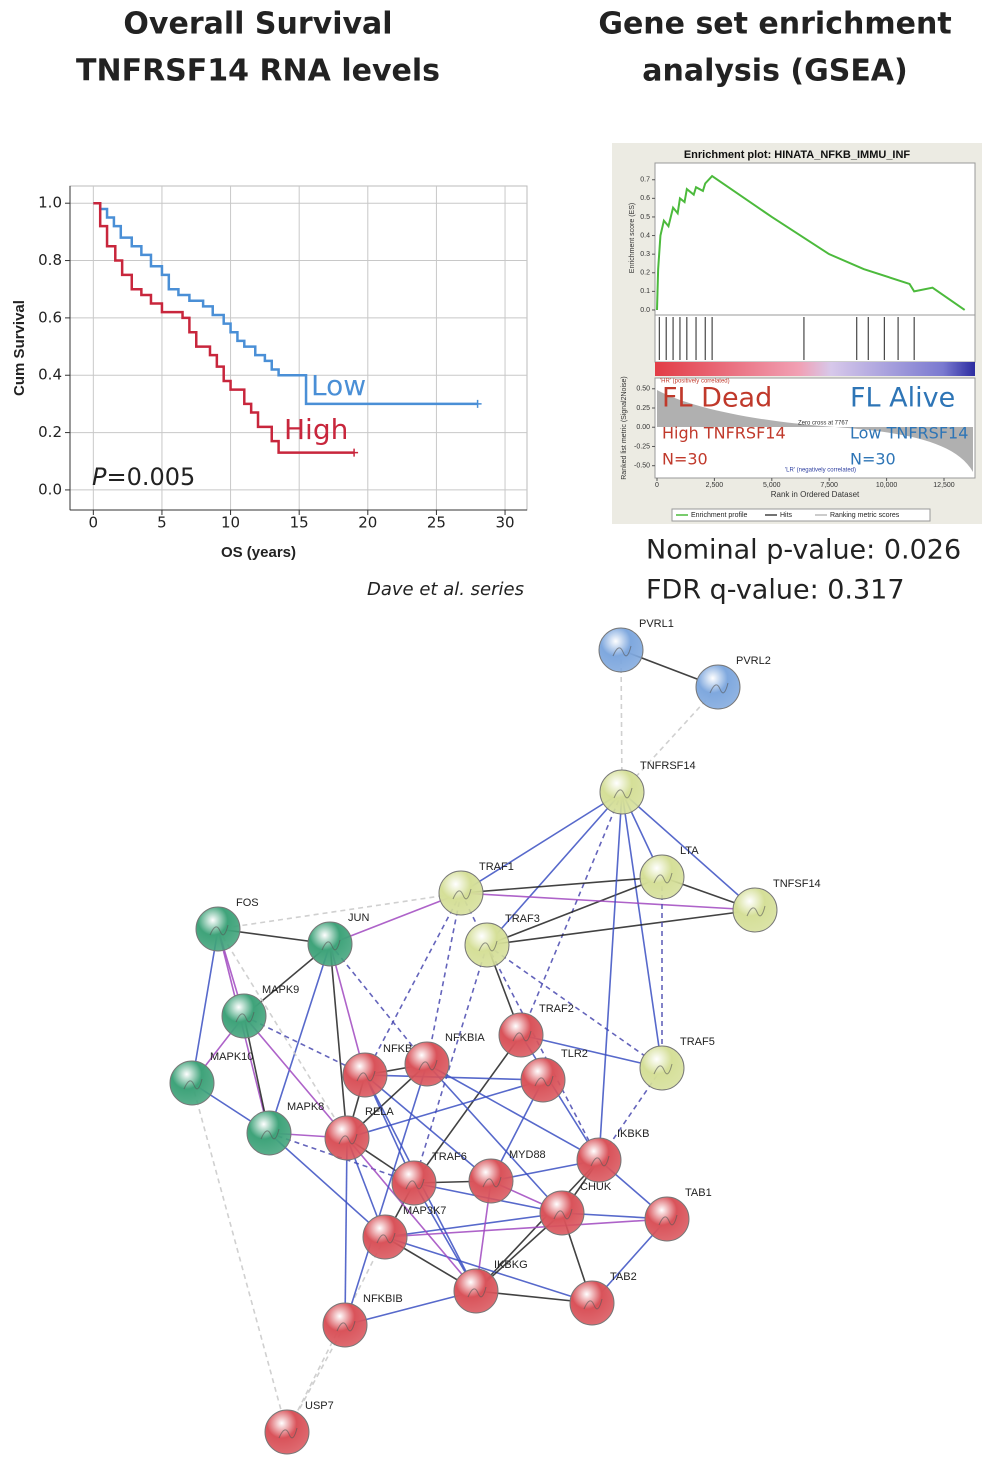 The image size is (986, 1457). I want to click on x-tick-label: 15, so click(299, 523).